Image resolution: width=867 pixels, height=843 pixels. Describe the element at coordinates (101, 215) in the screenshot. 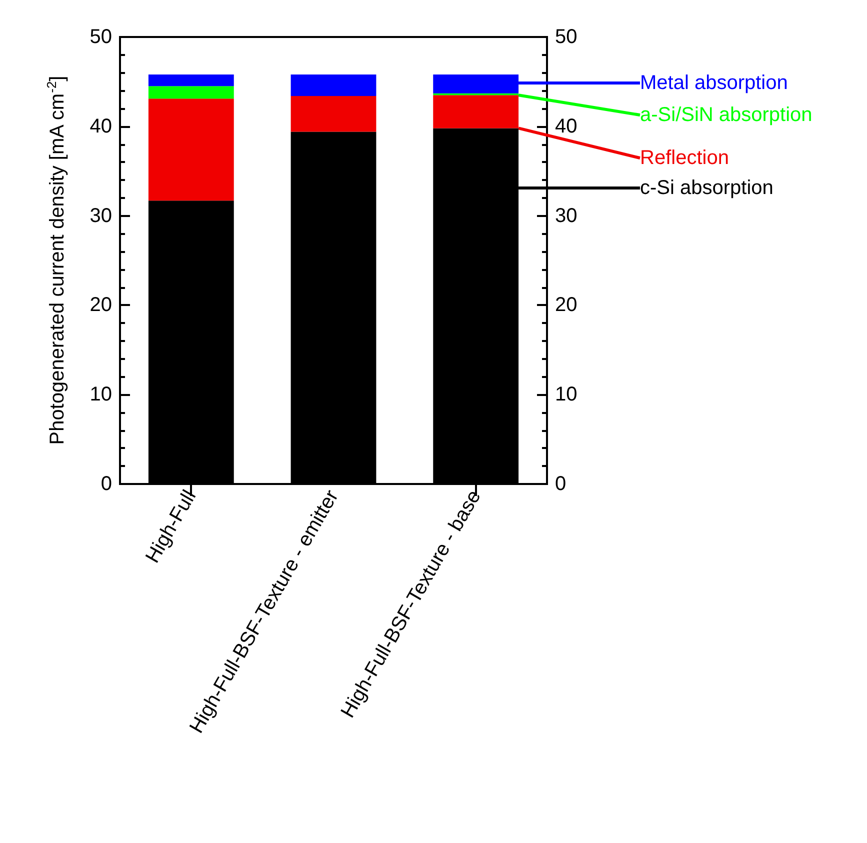

I see `y-tick-label: 30` at that location.